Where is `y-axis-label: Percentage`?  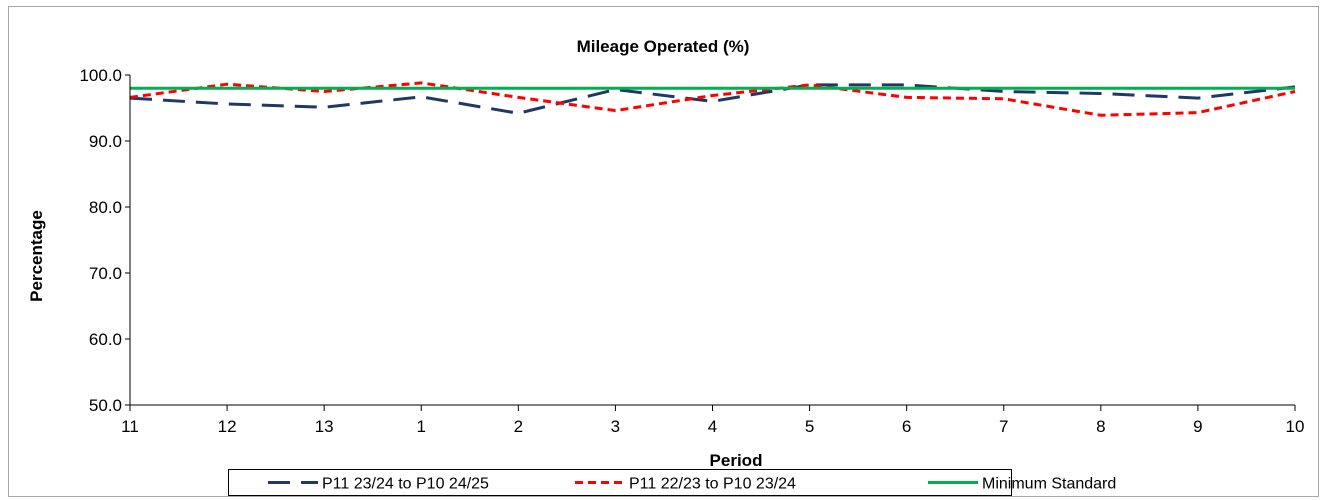 y-axis-label: Percentage is located at coordinates (36, 256).